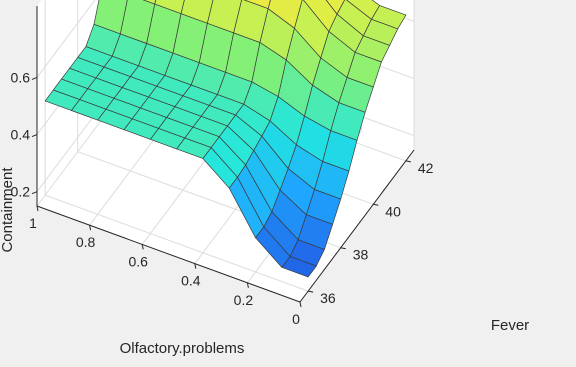 Image resolution: width=576 pixels, height=367 pixels. I want to click on x-axis-line, so click(168, 254).